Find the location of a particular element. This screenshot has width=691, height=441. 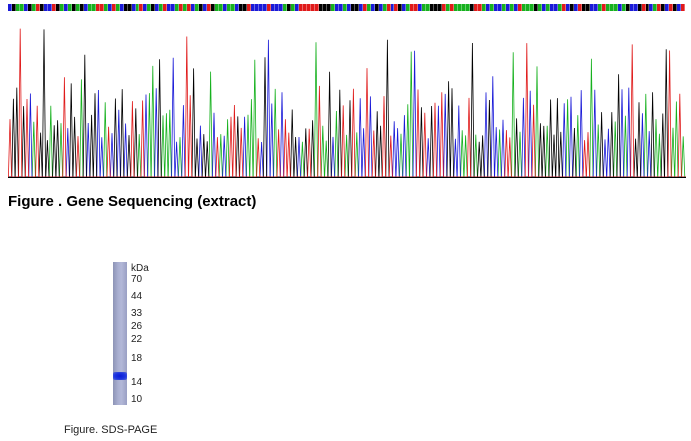

marker-label-22: 22 is located at coordinates (137, 339).